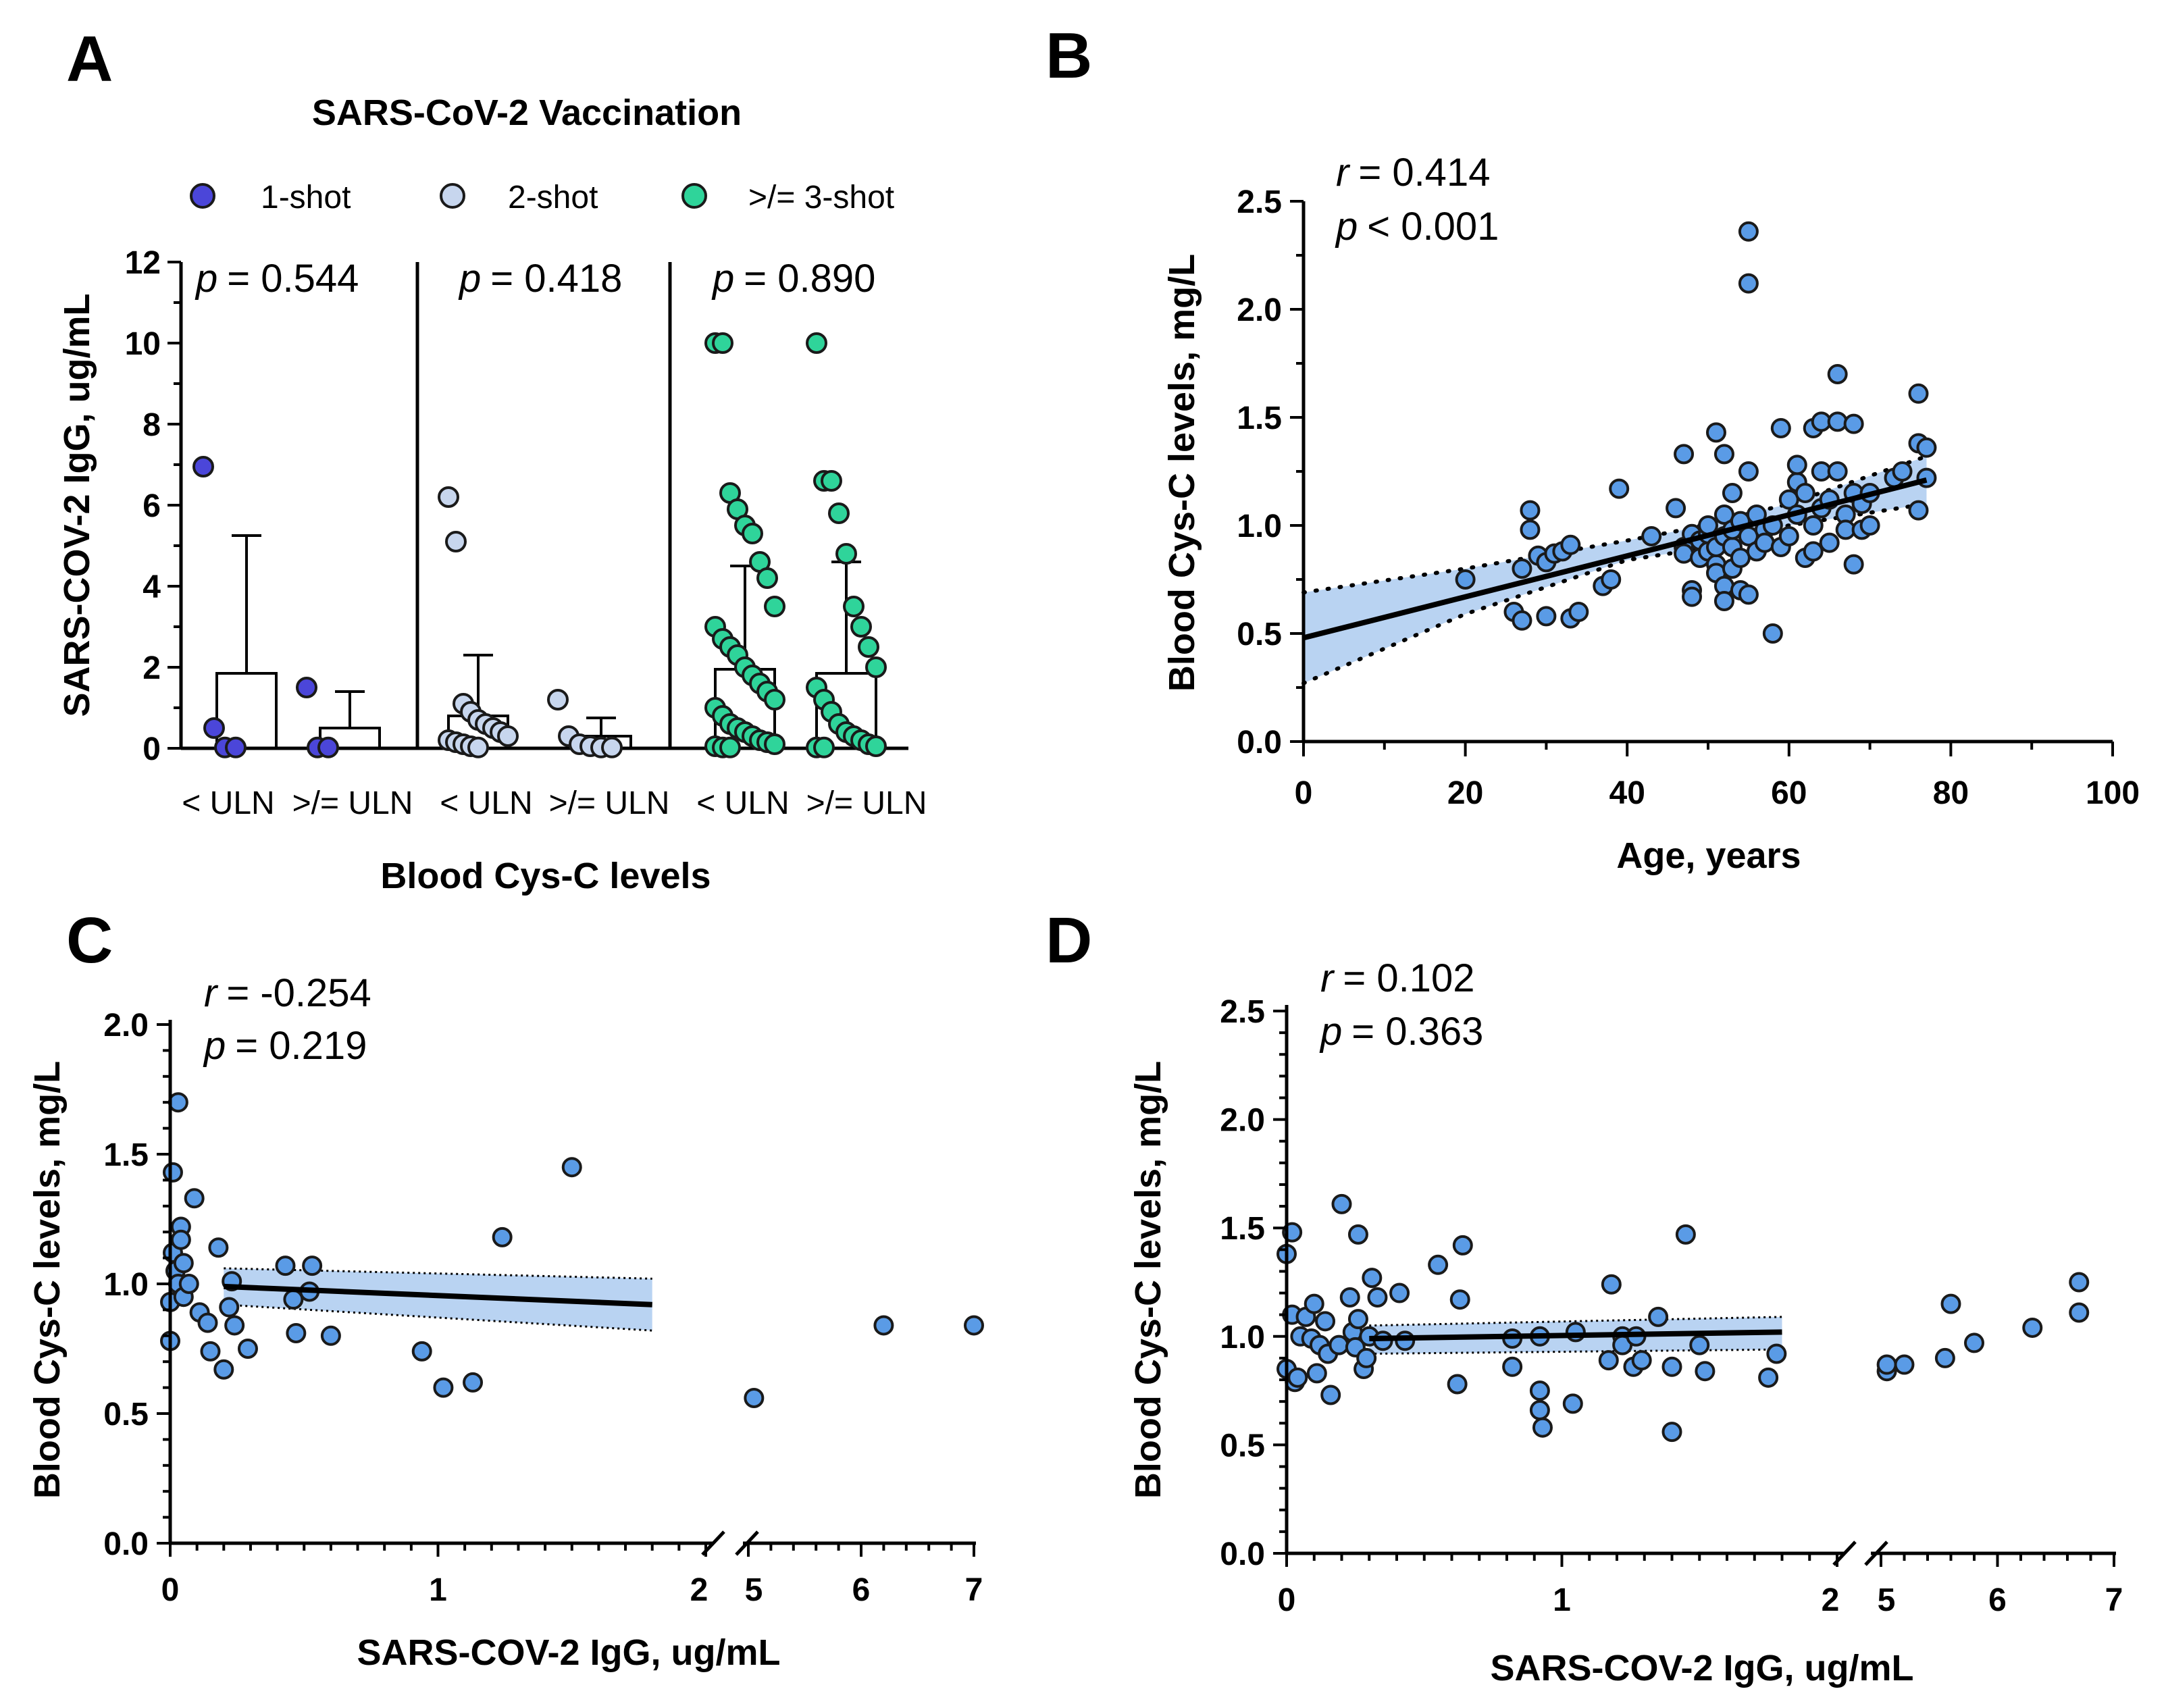 The image size is (2166, 1708). Describe the element at coordinates (277, 279) in the screenshot. I see `panel-a-p-value-1-shot: p = 0.544` at that location.